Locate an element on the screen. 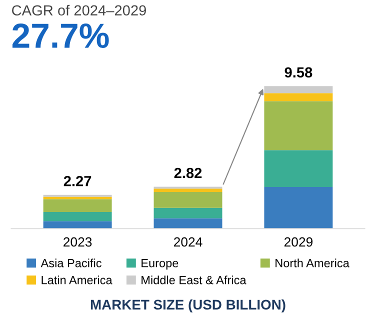 The height and width of the screenshot is (322, 376). x-tick-label: 2023 is located at coordinates (78, 242).